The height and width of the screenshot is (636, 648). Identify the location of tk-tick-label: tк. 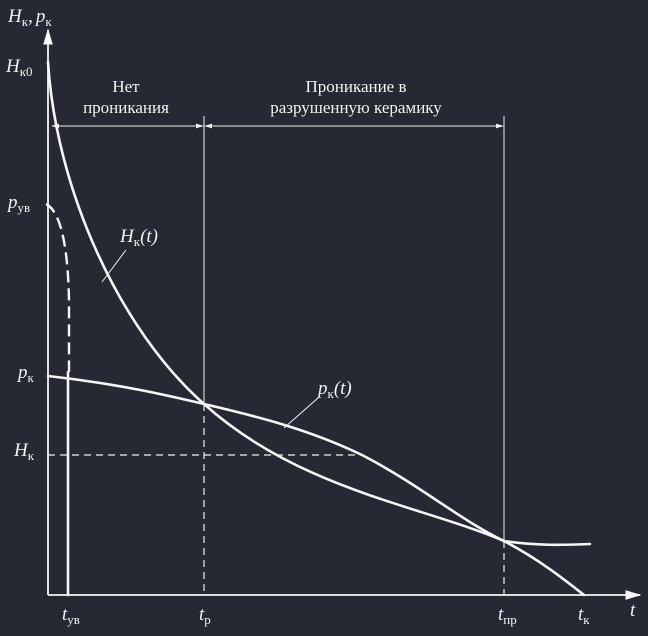
(584, 615).